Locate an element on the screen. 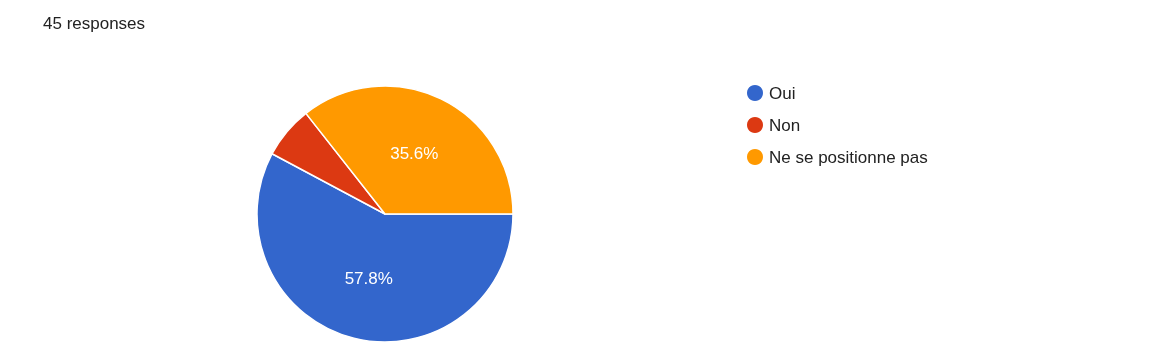 This screenshot has width=1170, height=350. data-label: 57.8% is located at coordinates (368, 279).